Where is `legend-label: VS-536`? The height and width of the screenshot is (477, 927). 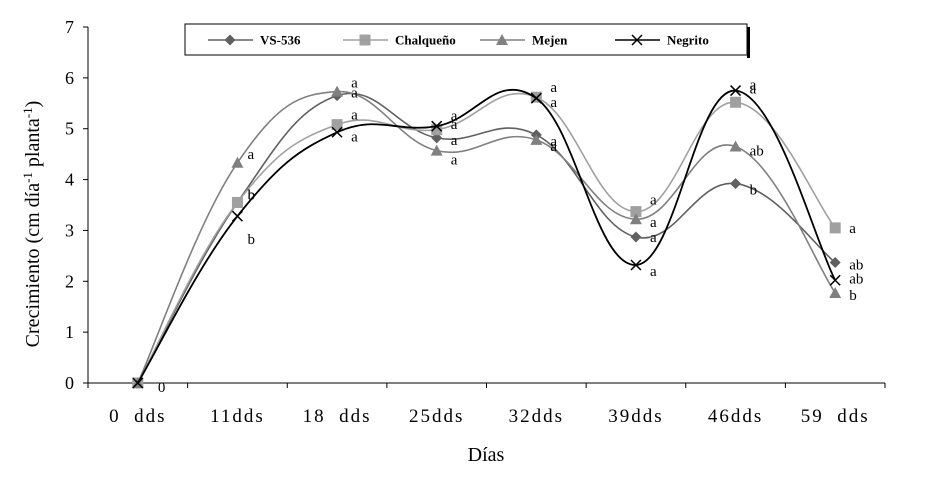
legend-label: VS-536 is located at coordinates (280, 40).